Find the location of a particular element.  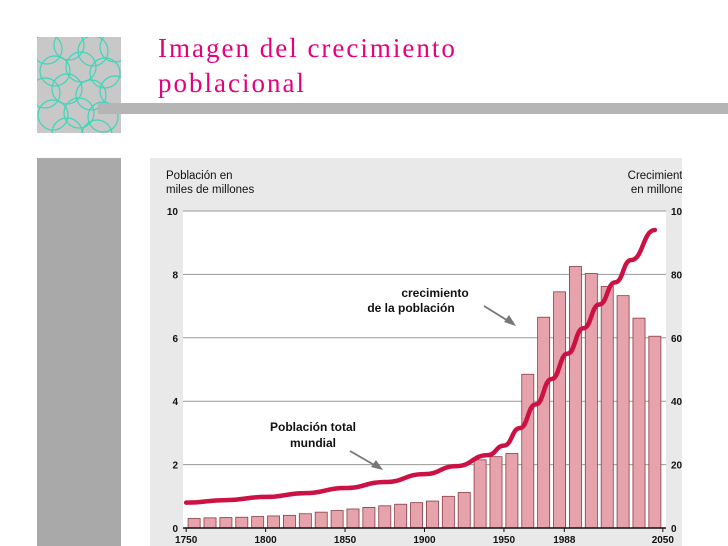

circles-icon is located at coordinates (79, 85).